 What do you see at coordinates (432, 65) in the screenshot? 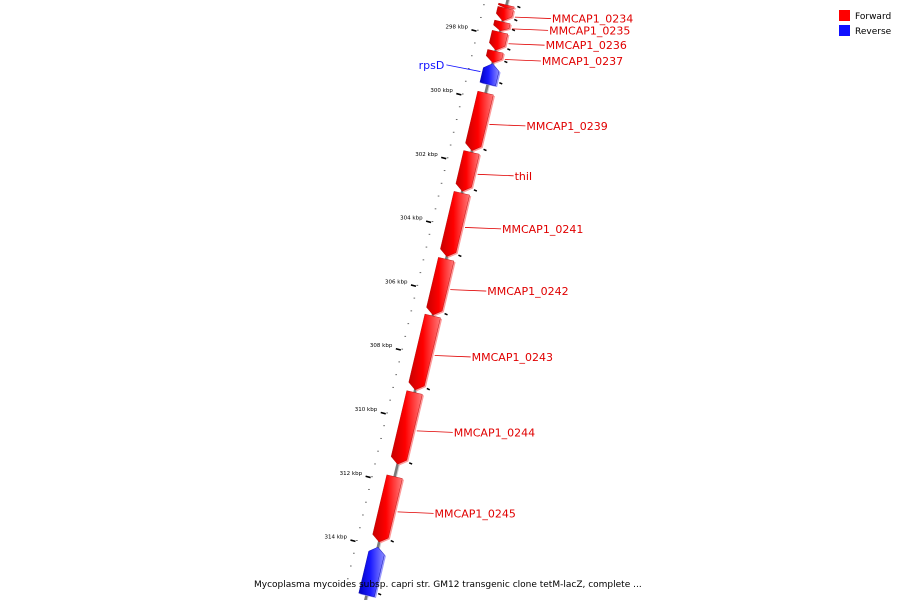
I see `gene-label: rpsD` at bounding box center [432, 65].